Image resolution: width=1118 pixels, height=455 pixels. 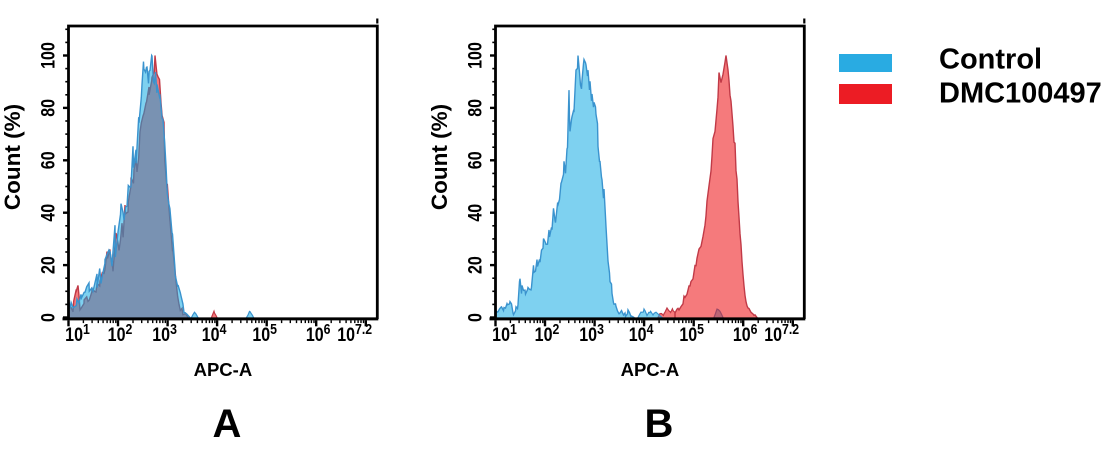 What do you see at coordinates (658, 424) in the screenshot?
I see `svg-text: B` at bounding box center [658, 424].